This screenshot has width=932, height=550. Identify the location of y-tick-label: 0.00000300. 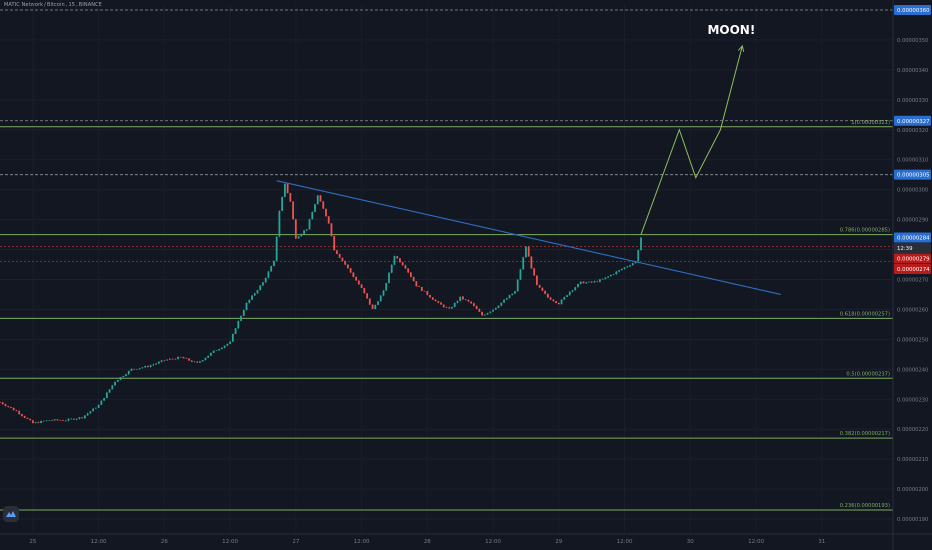
(912, 191).